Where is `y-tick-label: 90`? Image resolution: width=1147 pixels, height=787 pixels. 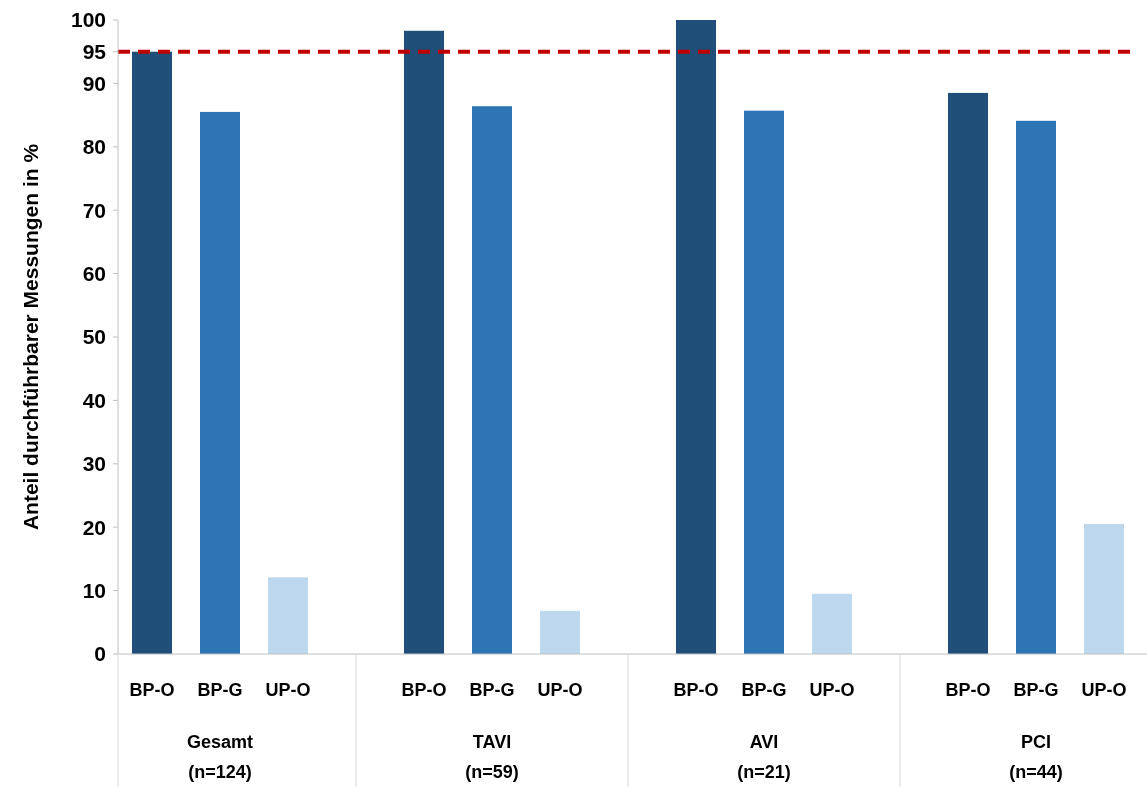
y-tick-label: 90 is located at coordinates (94, 83).